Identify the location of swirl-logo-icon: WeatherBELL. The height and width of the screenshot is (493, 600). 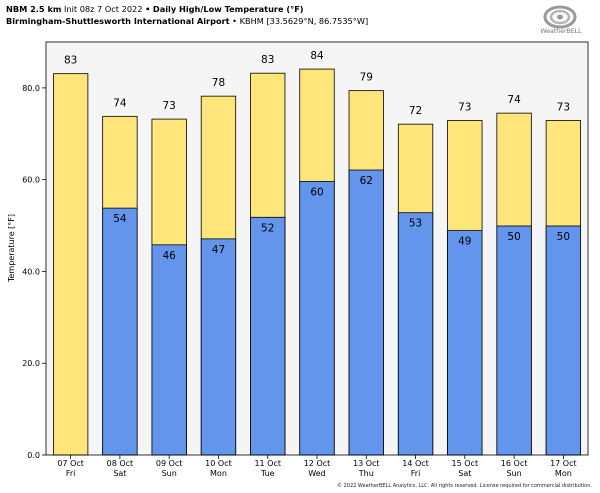
(561, 20).